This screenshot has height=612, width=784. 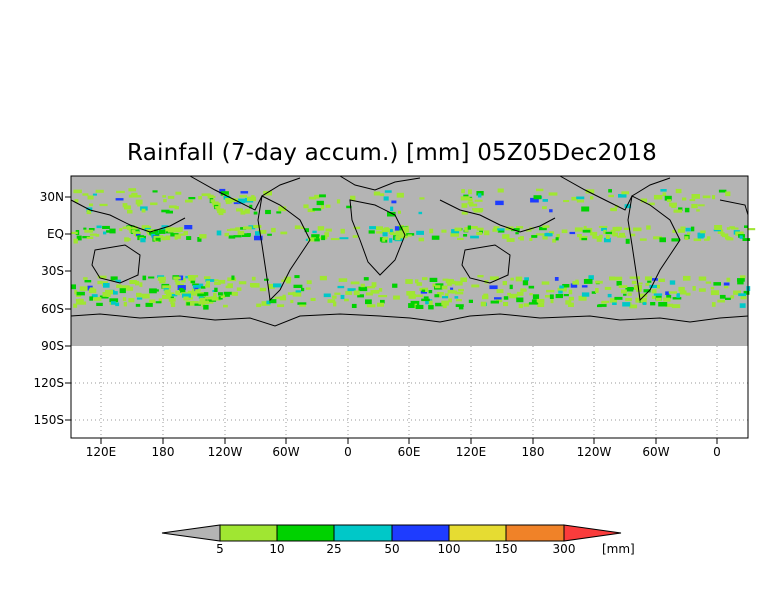 I want to click on lat-label: 60S, so click(x=52, y=309).